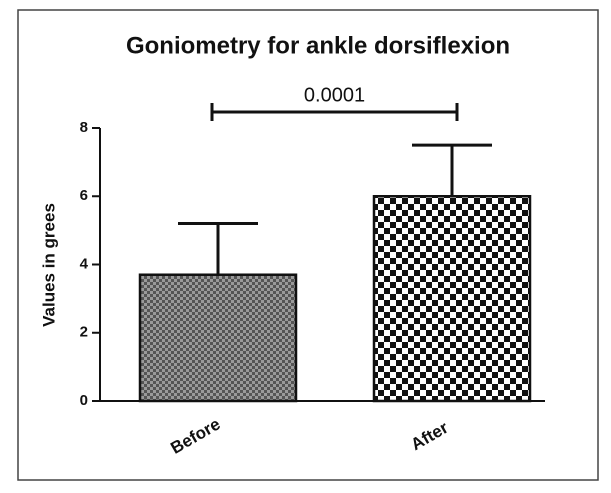 The height and width of the screenshot is (493, 611). What do you see at coordinates (84, 195) in the screenshot?
I see `y-tick-label: 6` at bounding box center [84, 195].